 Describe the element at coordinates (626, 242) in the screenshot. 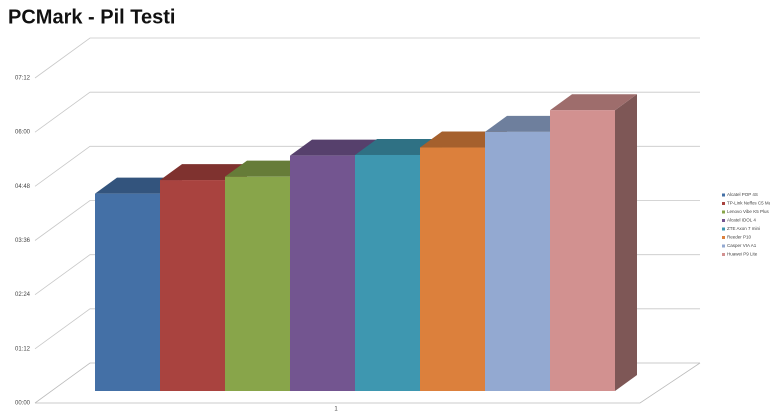

I see `bar-side` at that location.